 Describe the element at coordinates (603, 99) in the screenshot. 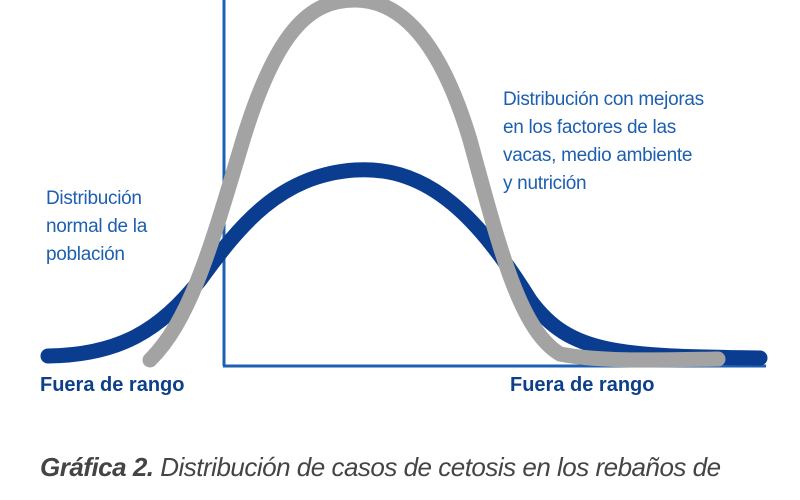

I see `note-line: Distribución con mejoras` at that location.